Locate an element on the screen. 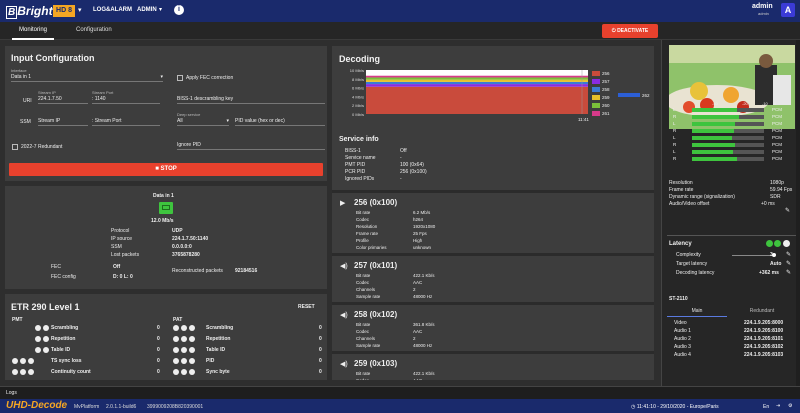 The image size is (800, 413). legend-label: 256 is located at coordinates (606, 73).